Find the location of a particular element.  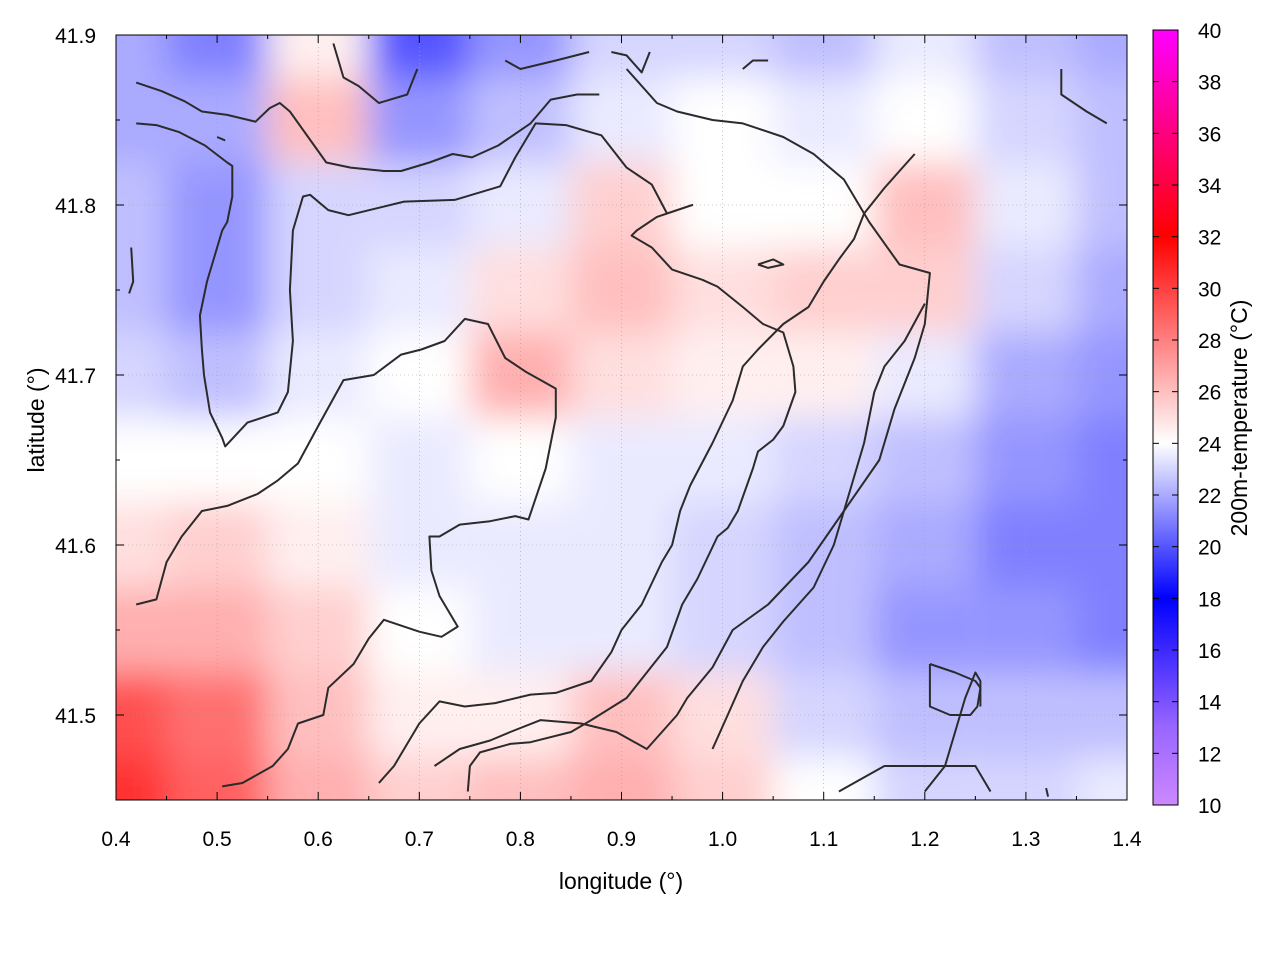

colorbar-tick-label: 22 is located at coordinates (1209, 496).